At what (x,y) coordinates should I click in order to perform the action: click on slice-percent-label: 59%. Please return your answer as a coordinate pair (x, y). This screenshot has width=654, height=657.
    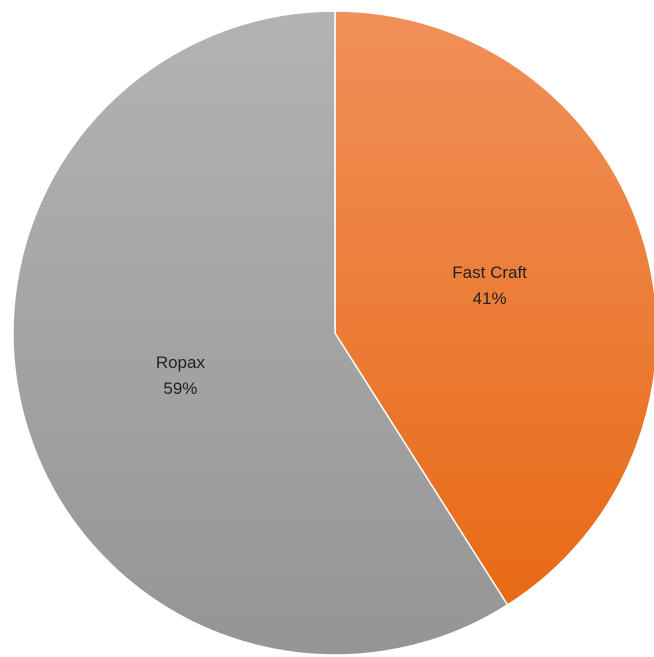
    Looking at the image, I should click on (180, 388).